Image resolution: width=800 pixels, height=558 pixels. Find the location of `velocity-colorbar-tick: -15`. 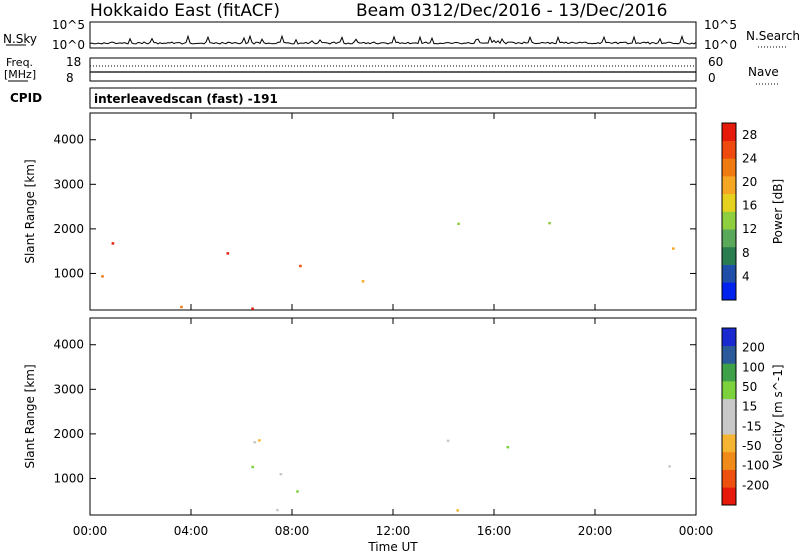

velocity-colorbar-tick: -15 is located at coordinates (752, 426).